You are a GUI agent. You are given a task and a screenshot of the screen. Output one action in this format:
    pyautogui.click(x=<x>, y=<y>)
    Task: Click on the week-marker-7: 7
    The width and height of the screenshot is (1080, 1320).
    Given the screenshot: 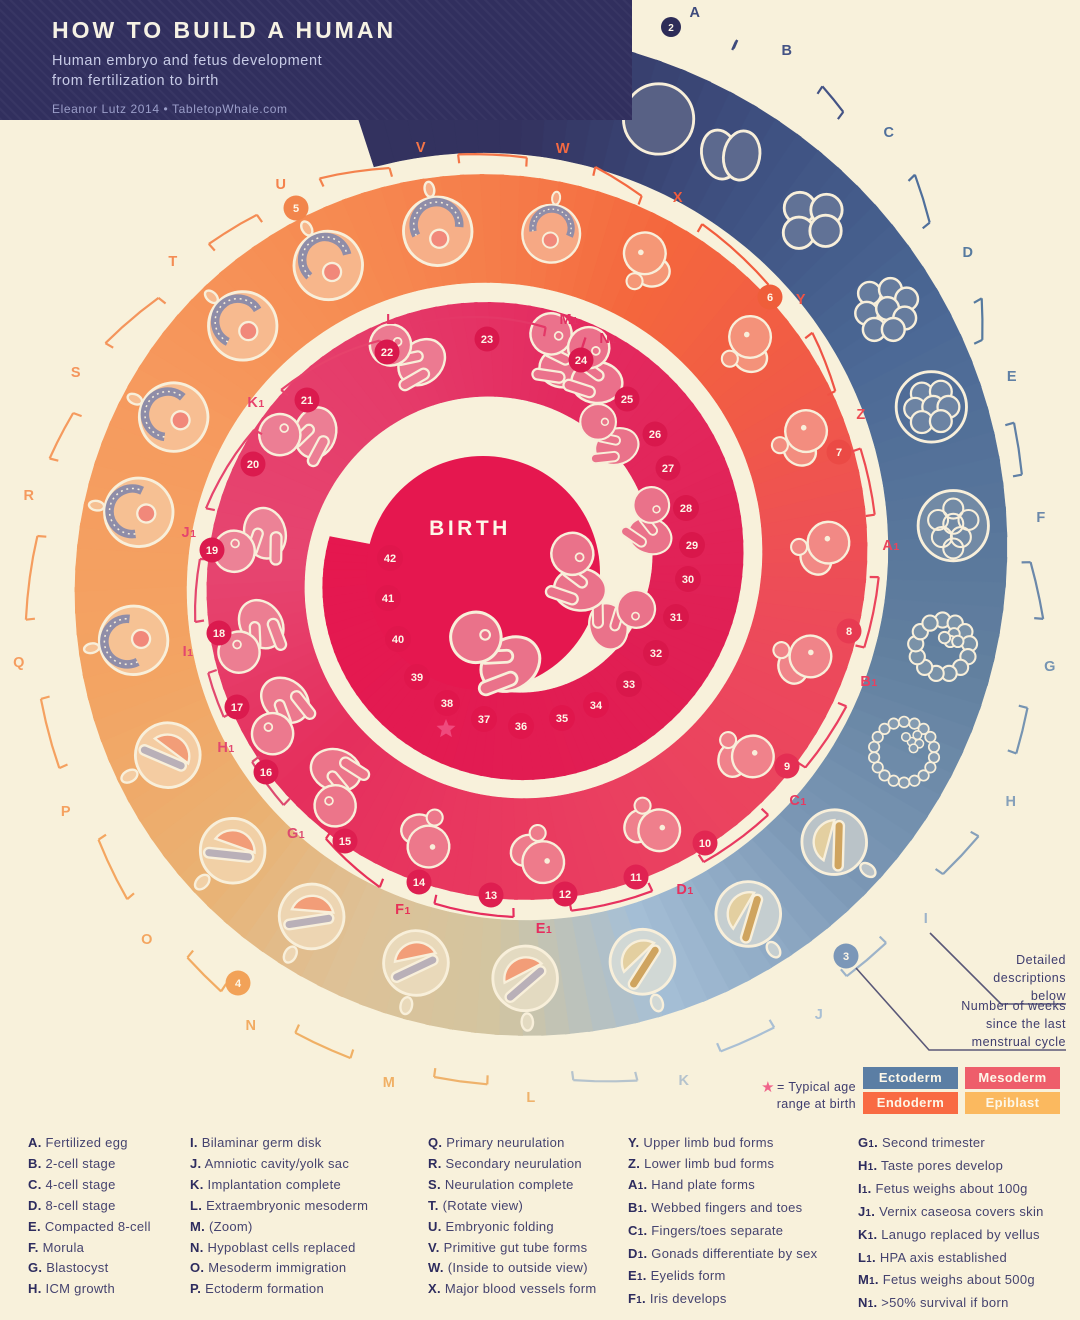 What is the action you would take?
    pyautogui.click(x=839, y=452)
    